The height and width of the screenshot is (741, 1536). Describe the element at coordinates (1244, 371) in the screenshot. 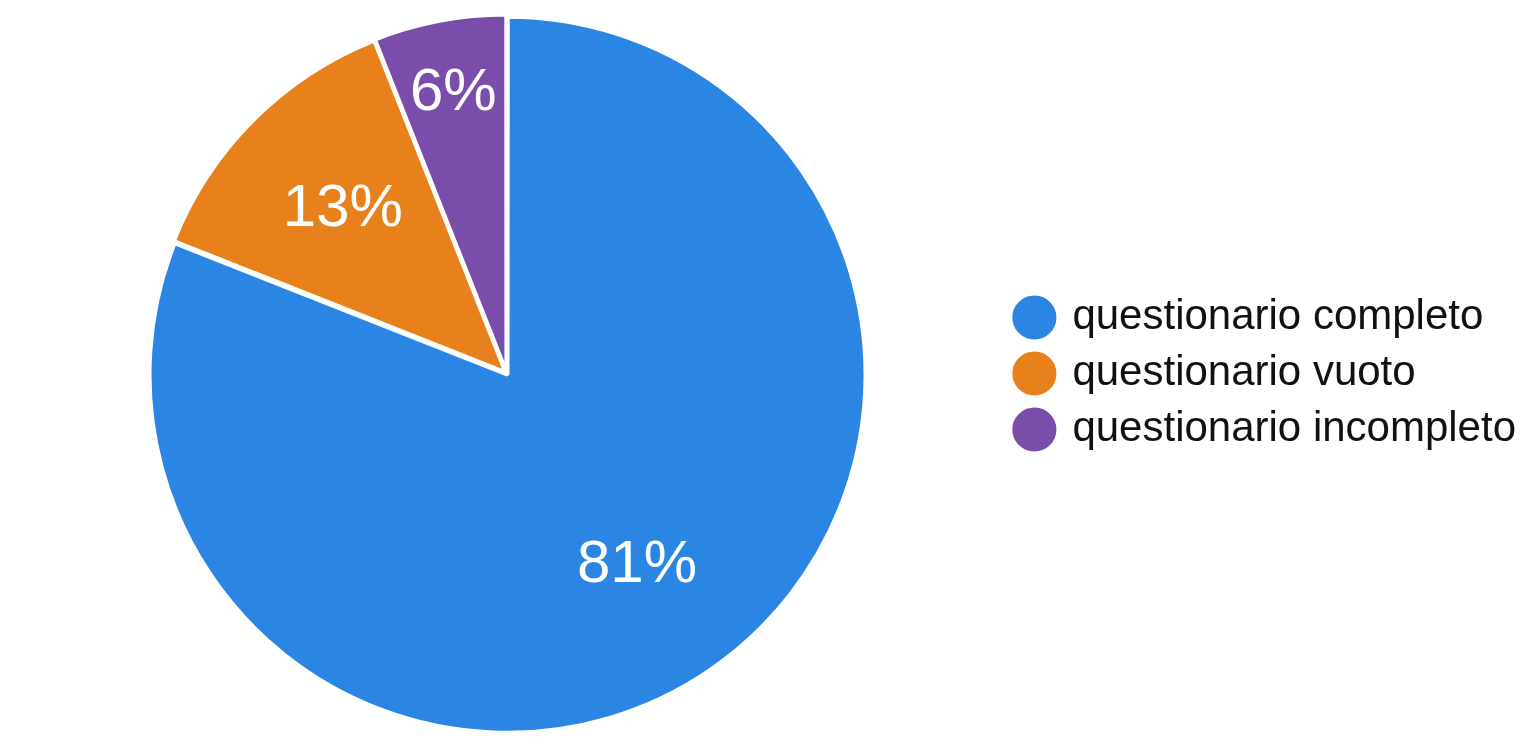

I see `legend-label: questionario vuoto` at that location.